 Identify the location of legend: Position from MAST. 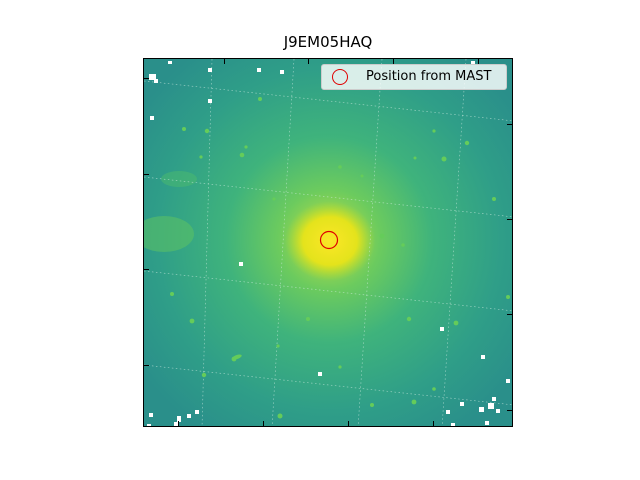
(414, 77).